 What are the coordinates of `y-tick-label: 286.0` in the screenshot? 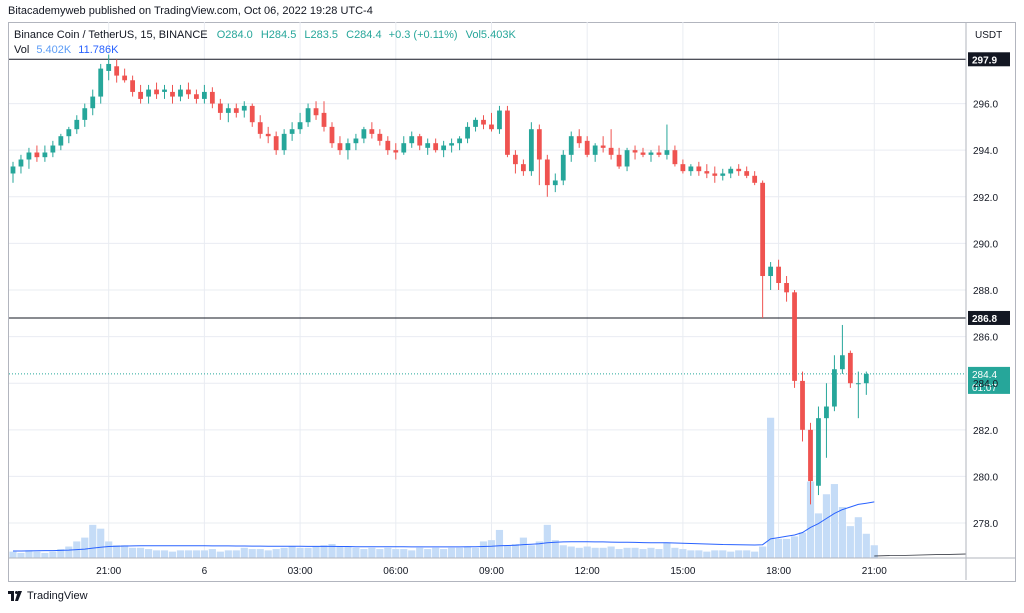 It's located at (985, 338).